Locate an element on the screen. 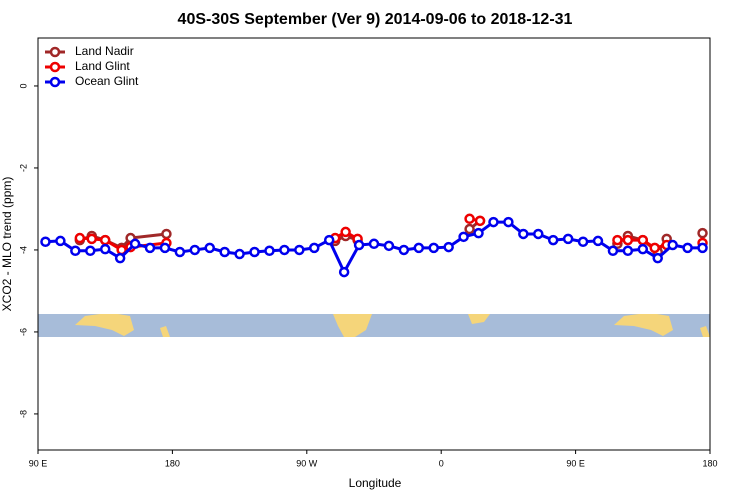 Image resolution: width=750 pixels, height=500 pixels. y-tick-label: -2 is located at coordinates (23, 168).